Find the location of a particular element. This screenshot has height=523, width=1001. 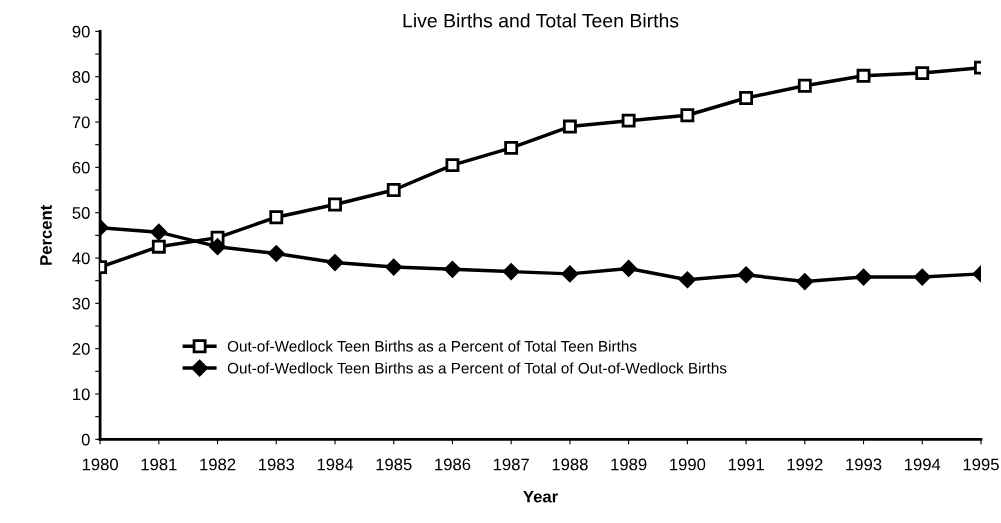

y-tick-label: 30 is located at coordinates (81, 303).